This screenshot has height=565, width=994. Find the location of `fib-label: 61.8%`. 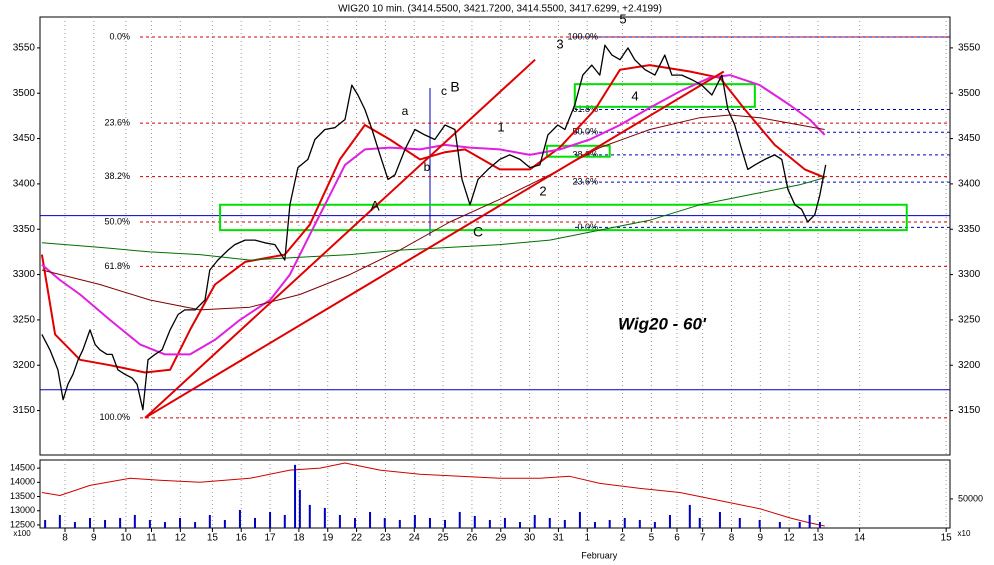

fib-label: 61.8% is located at coordinates (117, 266).